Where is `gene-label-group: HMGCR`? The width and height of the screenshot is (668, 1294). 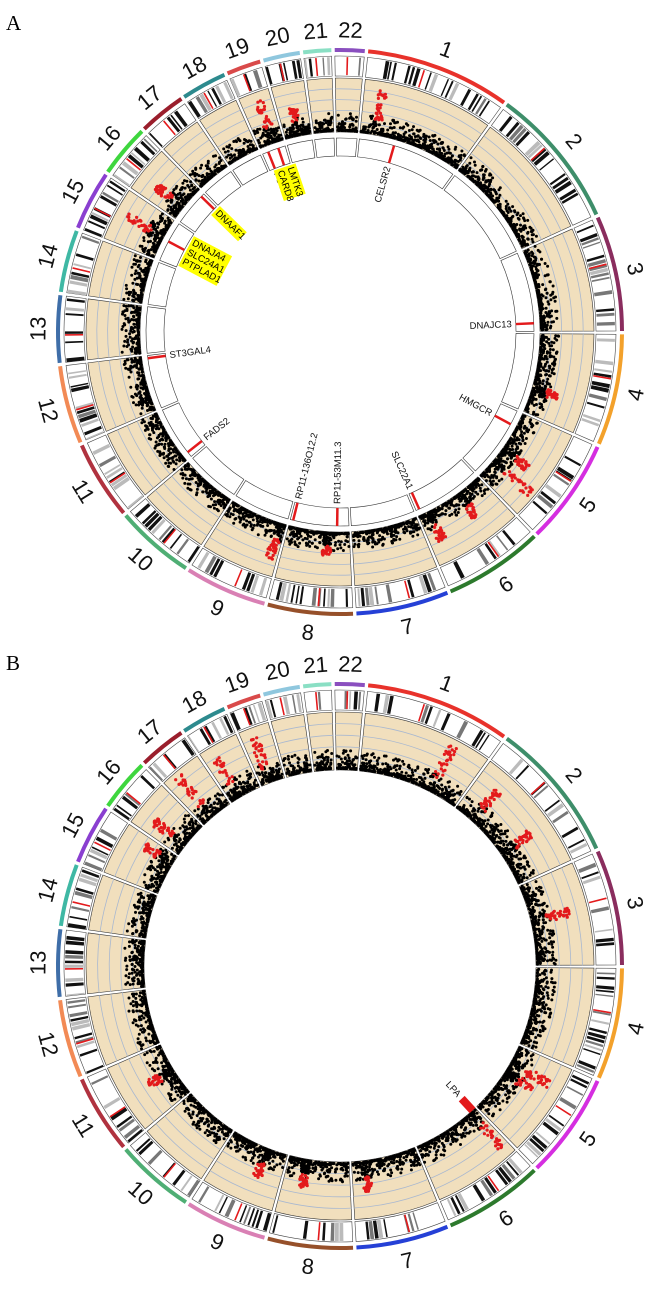 gene-label-group: HMGCR is located at coordinates (475, 405).